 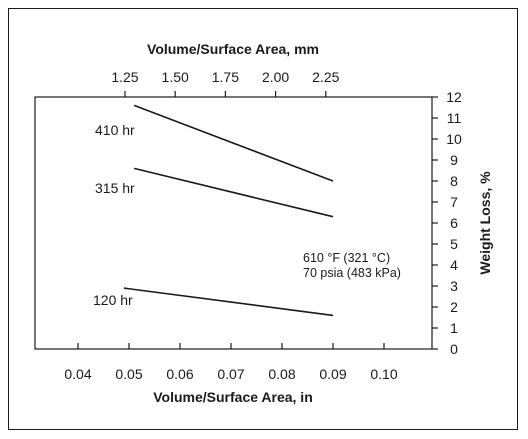 I want to click on series-line-315-hr, so click(x=233, y=192).